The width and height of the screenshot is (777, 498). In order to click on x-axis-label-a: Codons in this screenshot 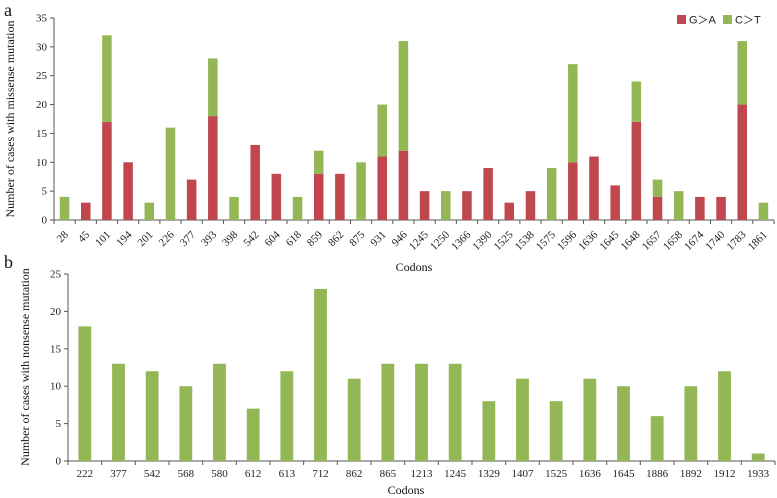, I will do `click(414, 267)`.